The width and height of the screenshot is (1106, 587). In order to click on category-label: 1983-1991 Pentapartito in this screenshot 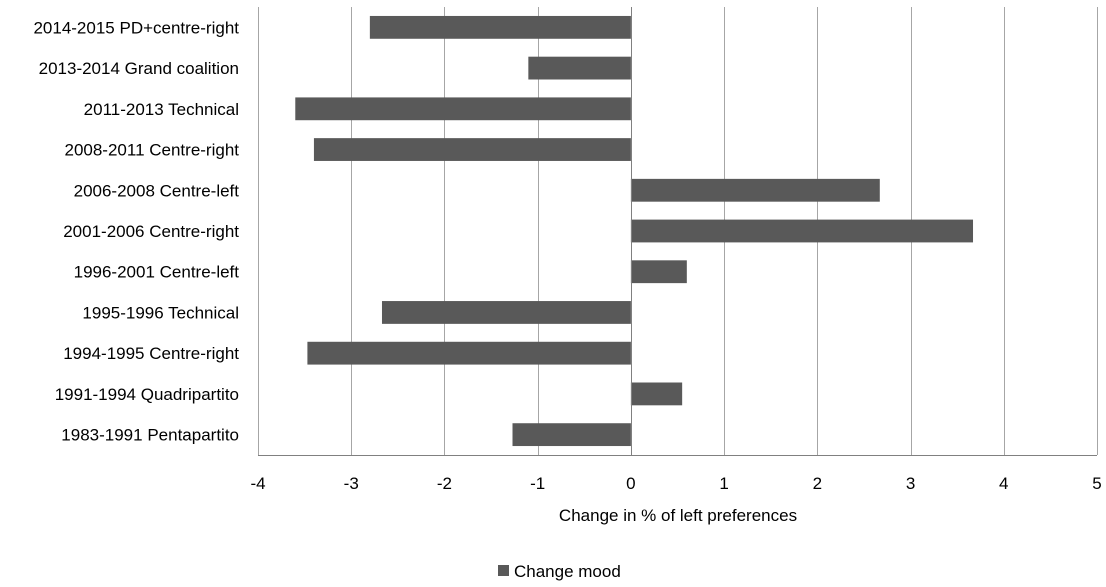, I will do `click(150, 435)`.